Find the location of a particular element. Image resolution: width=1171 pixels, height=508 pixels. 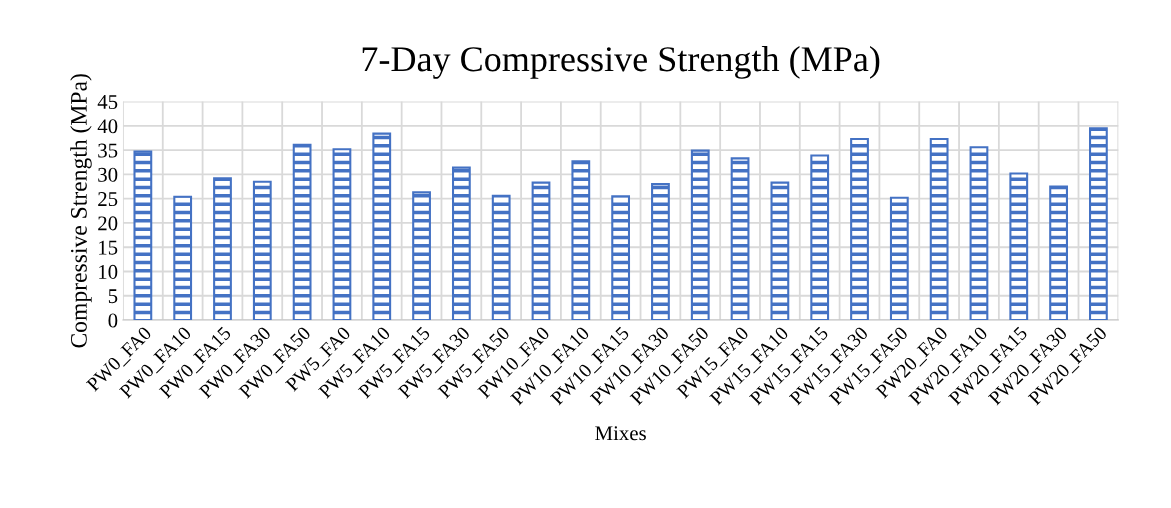

y-tick-label: 20 is located at coordinates (108, 223).